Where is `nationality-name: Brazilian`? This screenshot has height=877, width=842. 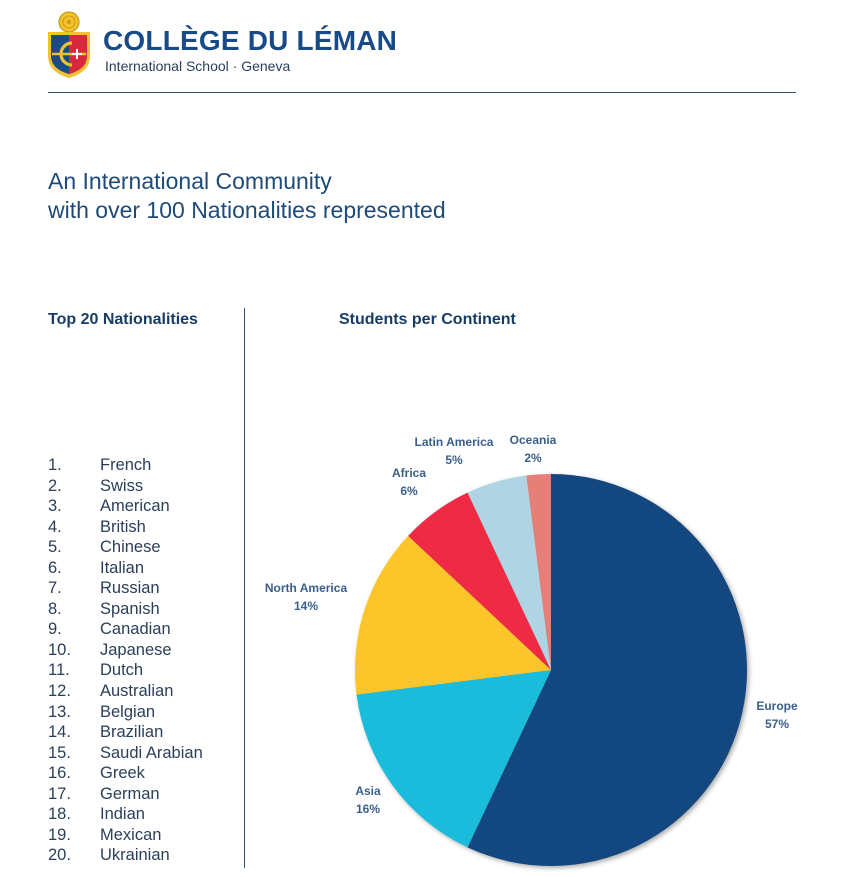 nationality-name: Brazilian is located at coordinates (132, 732).